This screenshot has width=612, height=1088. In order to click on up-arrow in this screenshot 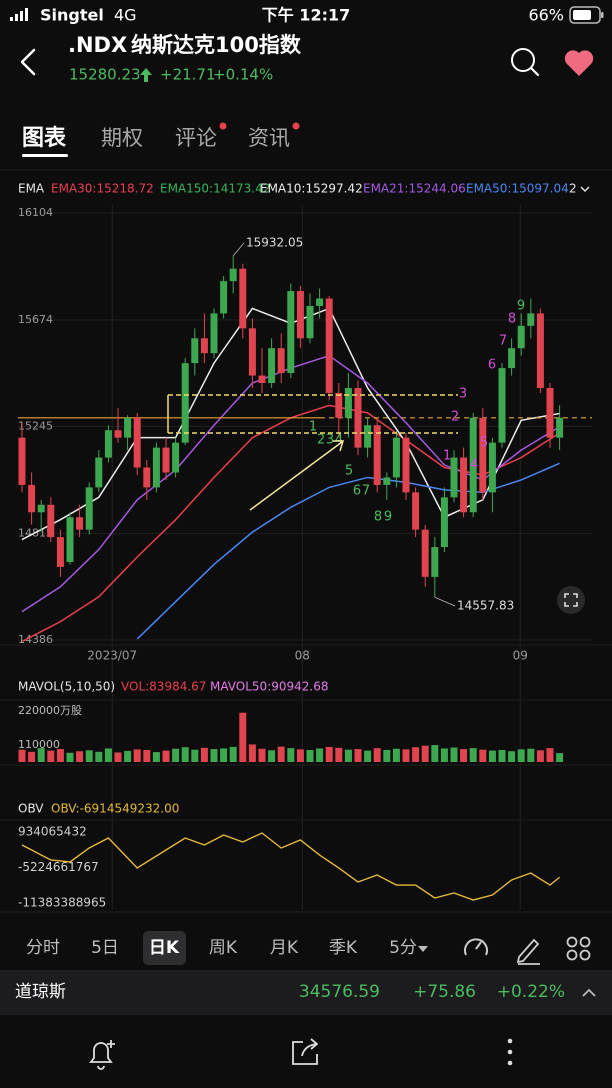, I will do `click(146, 75)`.